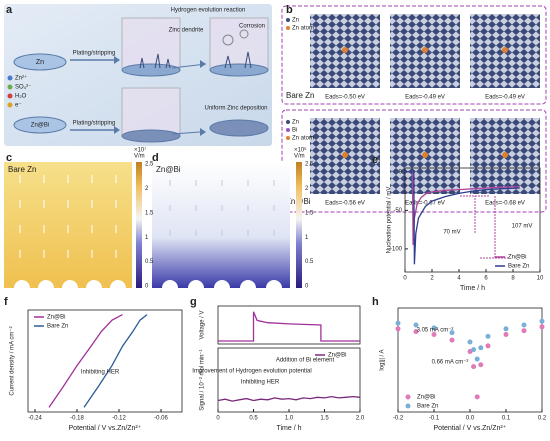 This screenshot has width=550, height=441. I want to click on panel-label: e, so click(375, 160).